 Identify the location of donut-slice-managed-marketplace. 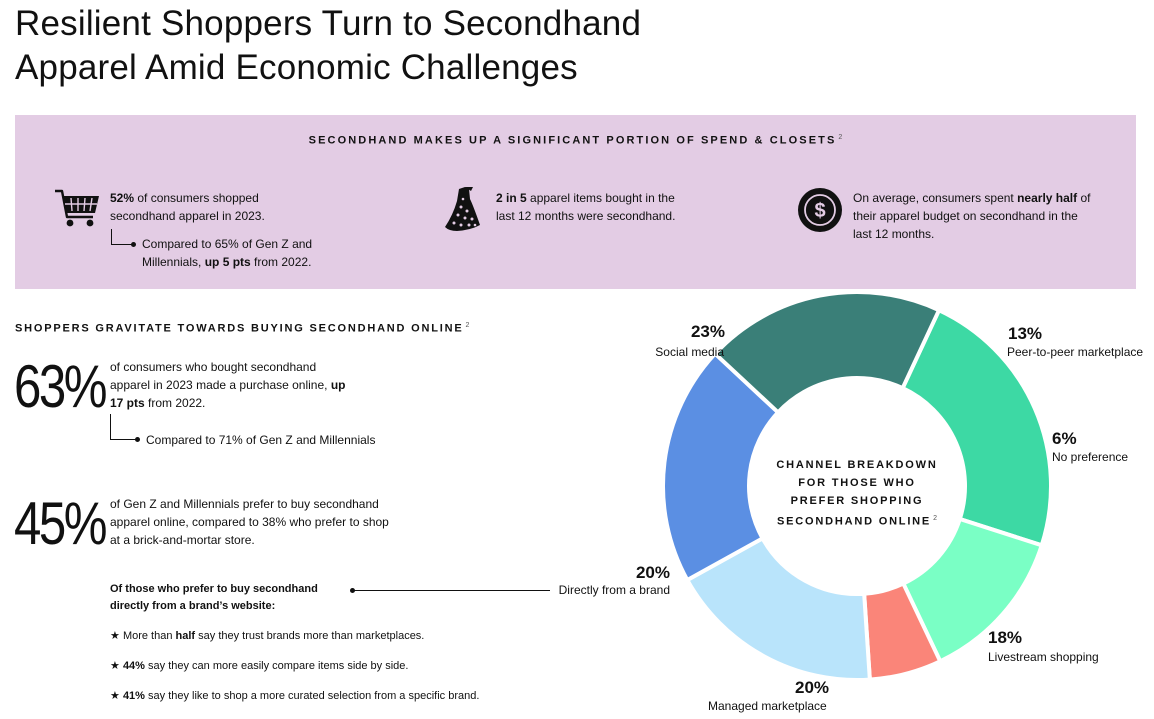
(721, 466).